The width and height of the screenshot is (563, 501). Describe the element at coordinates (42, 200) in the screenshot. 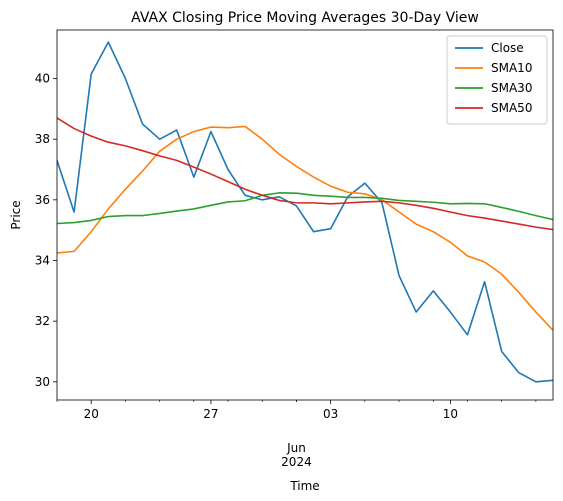

I see `y-tick-label: 36` at that location.